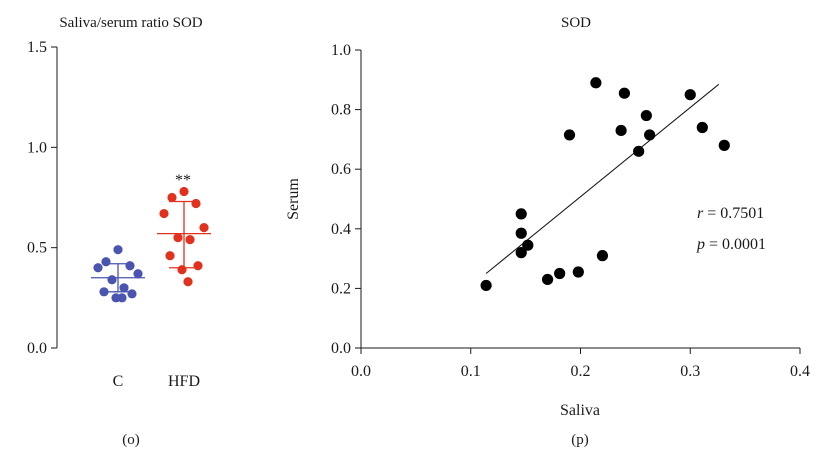  What do you see at coordinates (341, 348) in the screenshot?
I see `chart-p-ytick-label: 0.0` at bounding box center [341, 348].